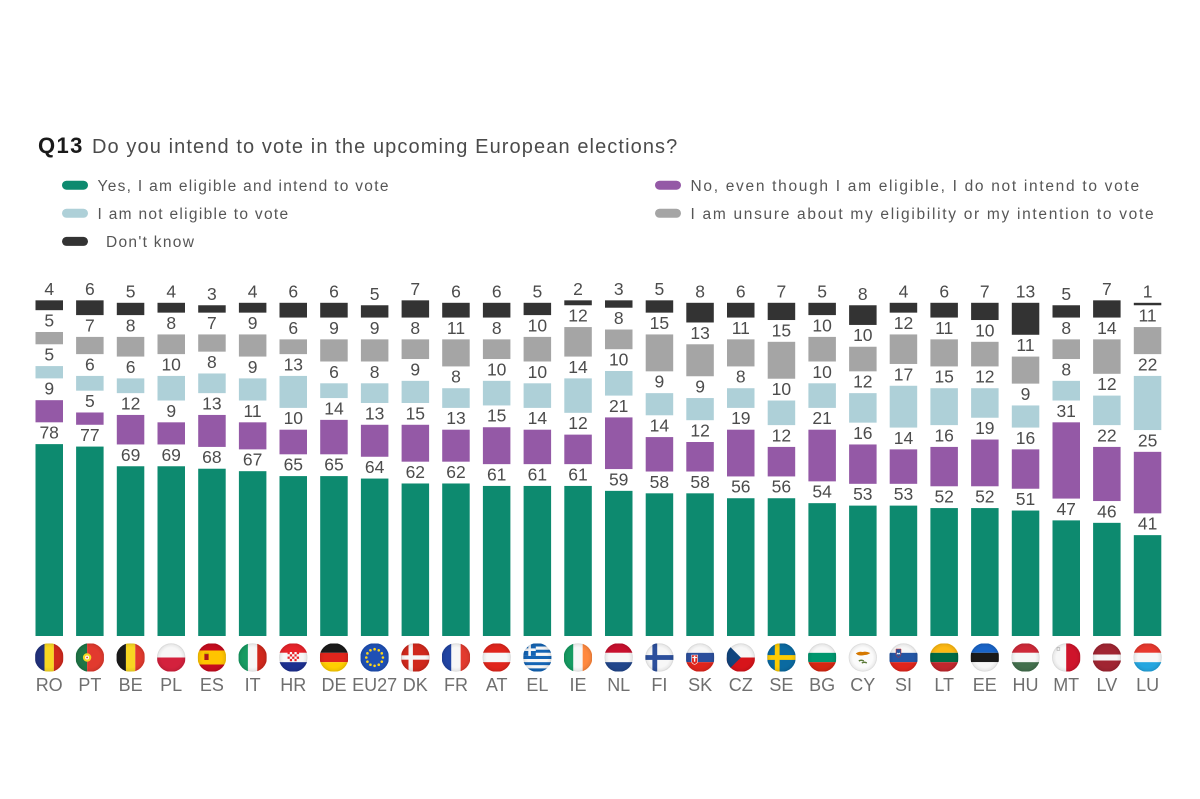 This screenshot has height=799, width=1200. What do you see at coordinates (822, 492) in the screenshot?
I see `svg-text: 54` at bounding box center [822, 492].